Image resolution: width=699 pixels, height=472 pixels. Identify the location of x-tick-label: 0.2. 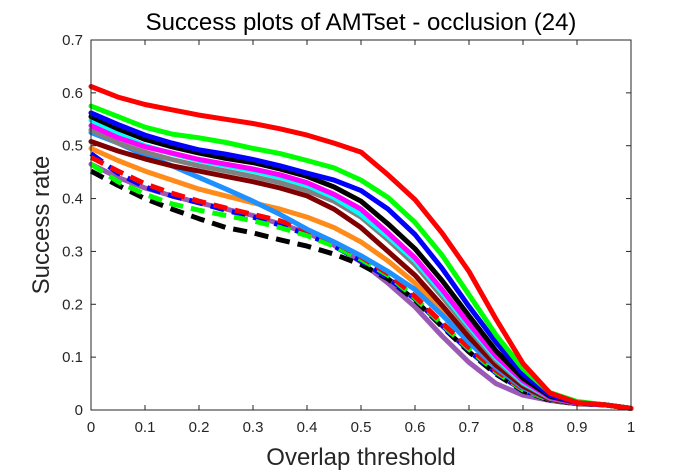
(199, 427).